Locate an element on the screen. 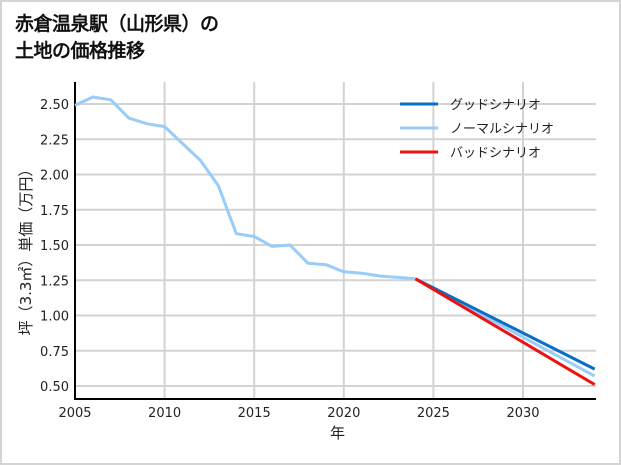 The width and height of the screenshot is (621, 465). chart-title-line-2: 土地の価格推移 is located at coordinates (80, 51).